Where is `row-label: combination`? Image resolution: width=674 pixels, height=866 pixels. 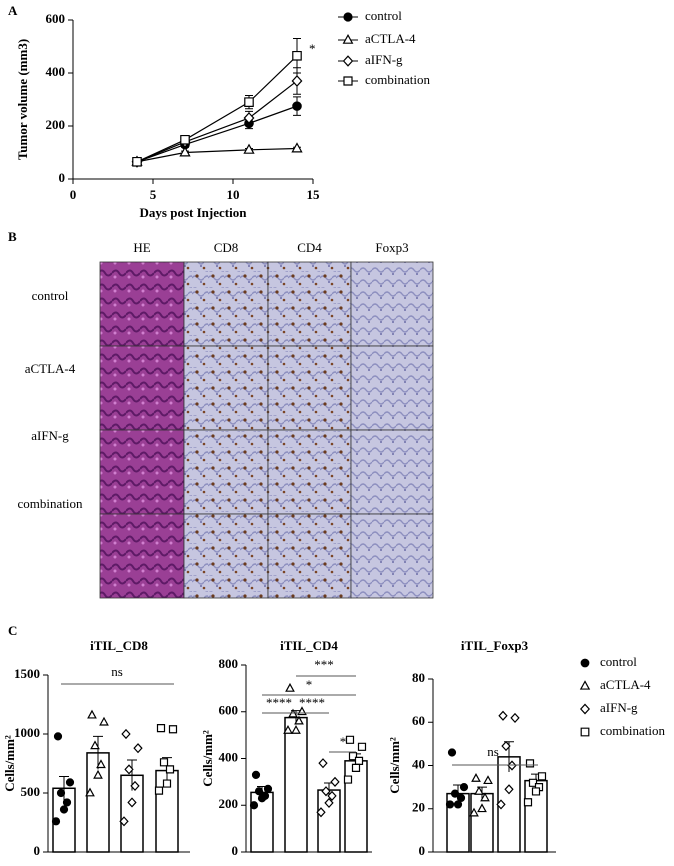
row-label: combination is located at coordinates (50, 503).